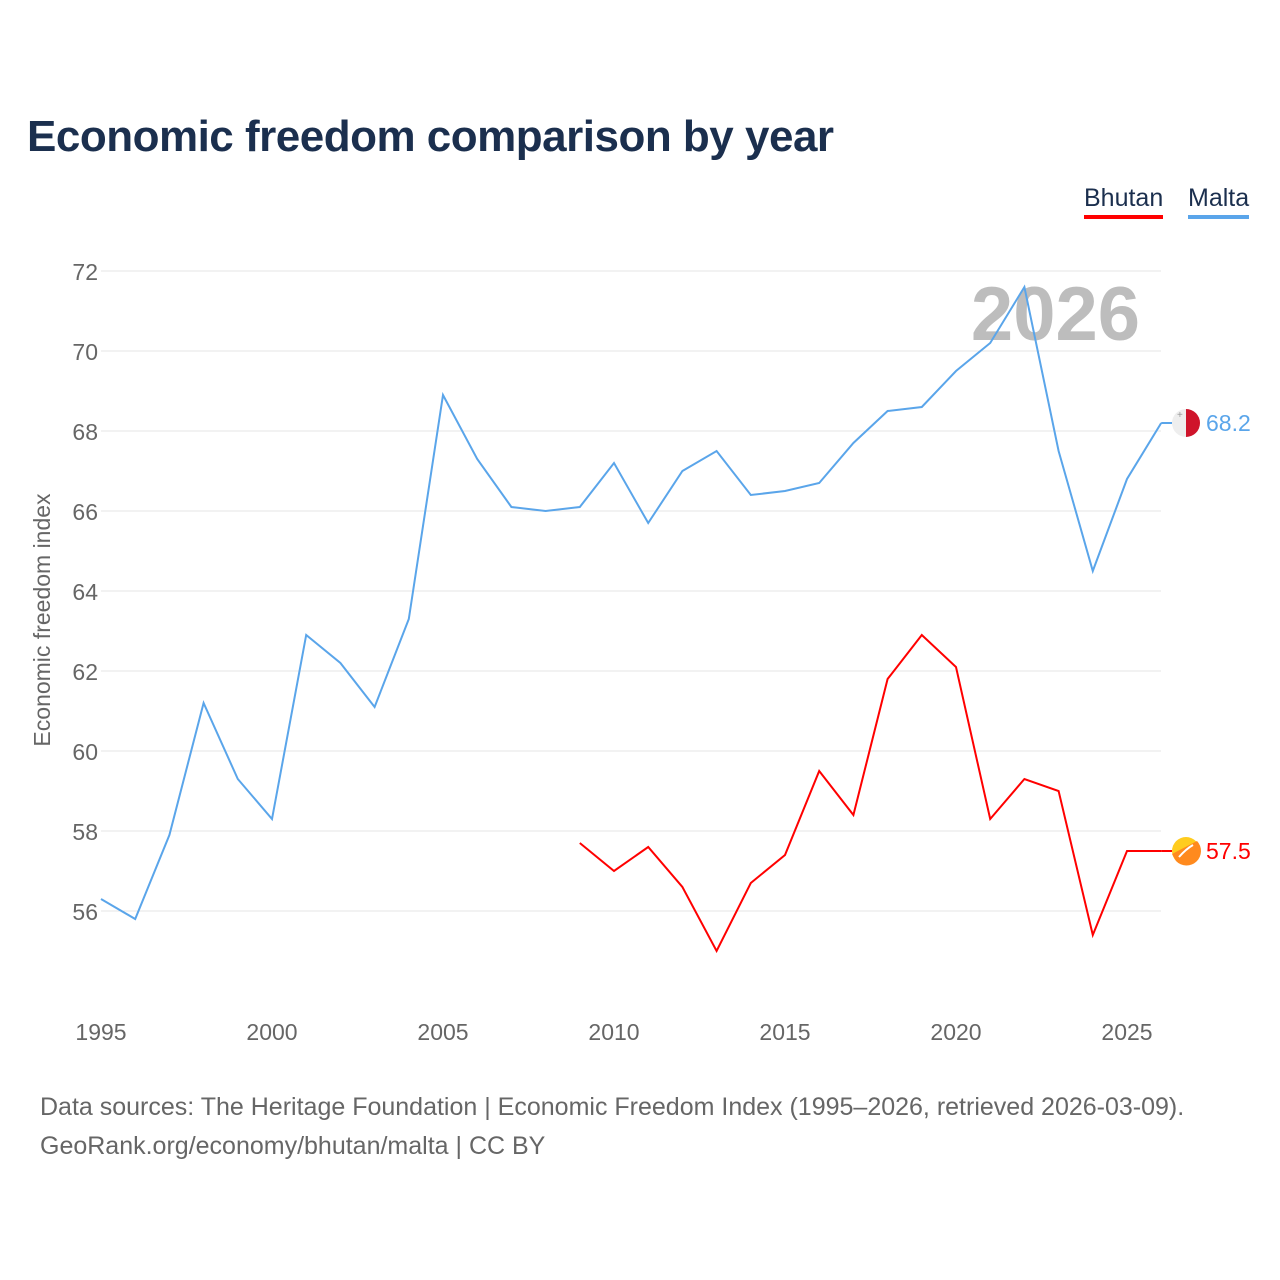 This screenshot has height=1280, width=1280. What do you see at coordinates (85, 432) in the screenshot?
I see `y-tick-label: 68` at bounding box center [85, 432].